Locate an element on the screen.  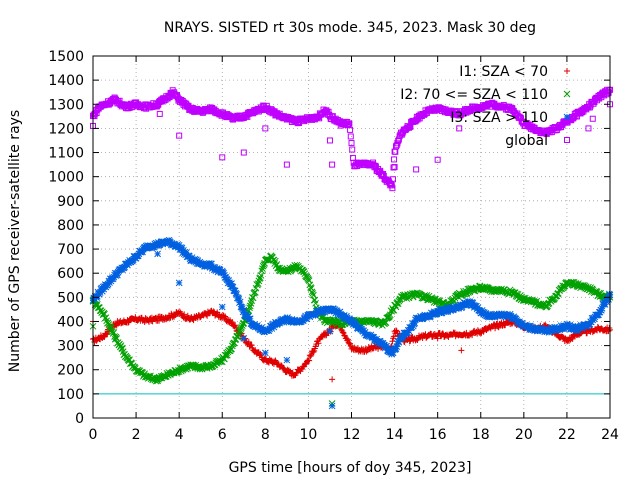
x-tick-label: 24 is located at coordinates (610, 435).